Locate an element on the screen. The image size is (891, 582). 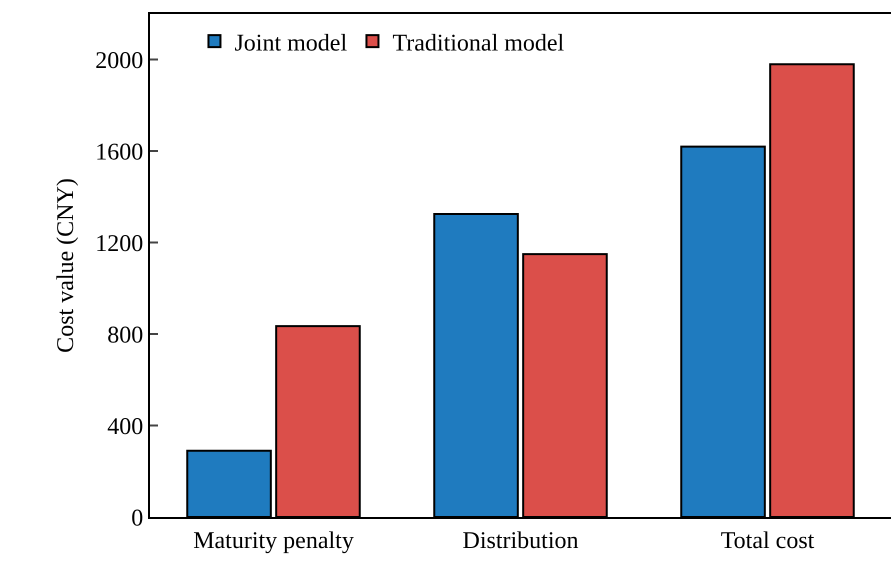
y-tick-label: 400 is located at coordinates (125, 427).